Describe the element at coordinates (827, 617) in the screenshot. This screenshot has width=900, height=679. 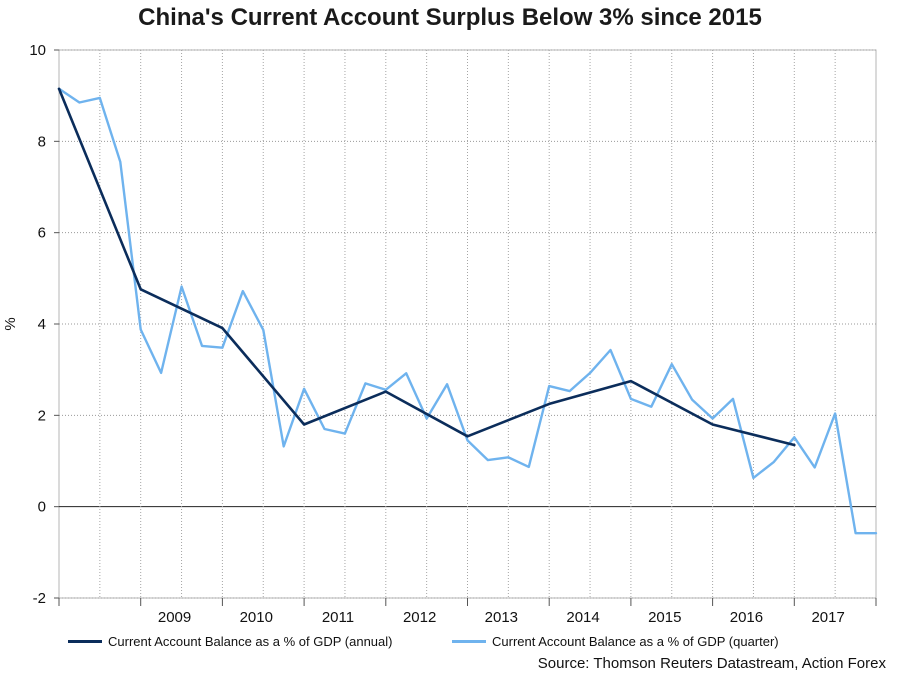
I see `x-tick-label: 2017` at that location.